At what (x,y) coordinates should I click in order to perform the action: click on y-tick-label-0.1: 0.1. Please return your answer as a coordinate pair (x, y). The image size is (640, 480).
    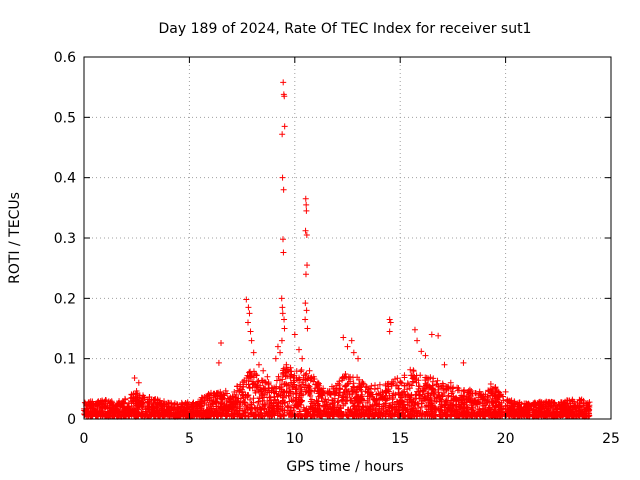
    Looking at the image, I should click on (65, 360).